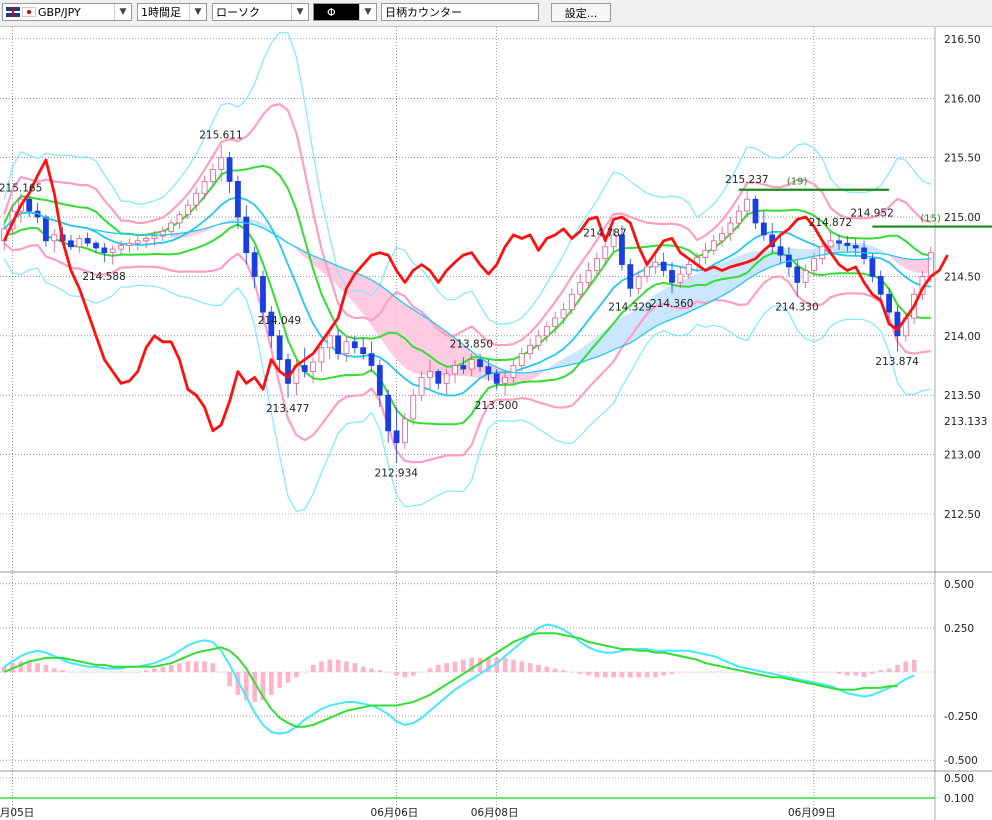 This screenshot has height=820, width=992. What do you see at coordinates (260, 12) in the screenshot?
I see `chart-style-select: ローソク ▼` at bounding box center [260, 12].